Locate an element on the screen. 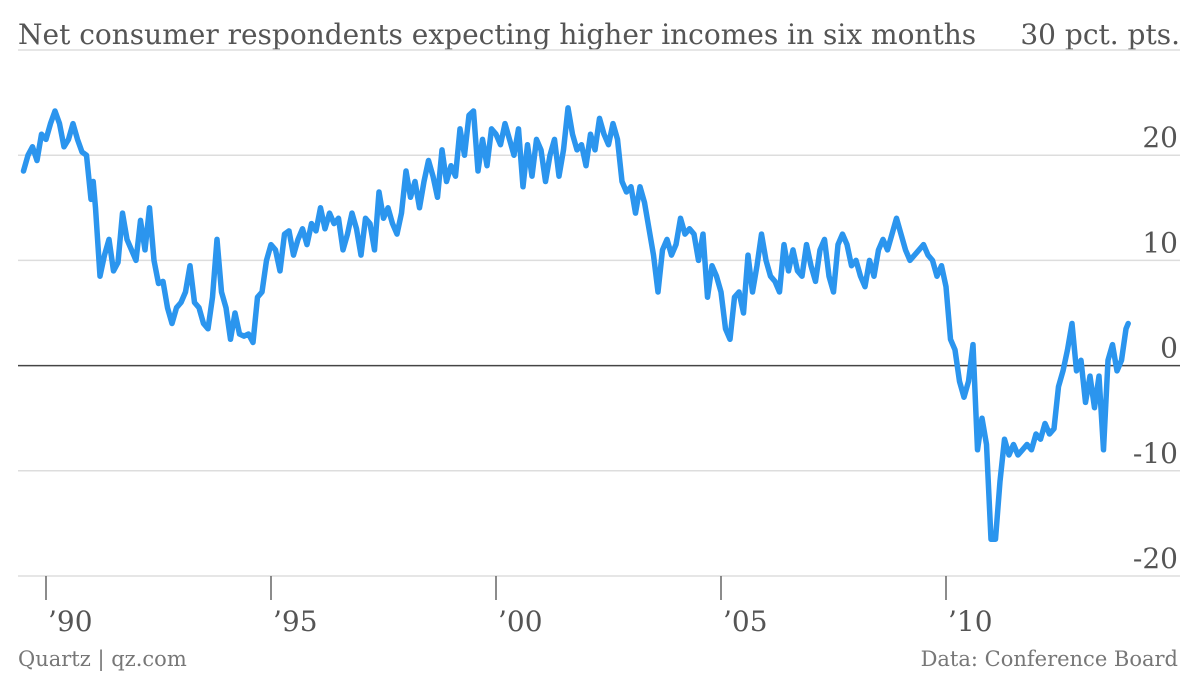  x-tick-label: ’00 is located at coordinates (520, 621).